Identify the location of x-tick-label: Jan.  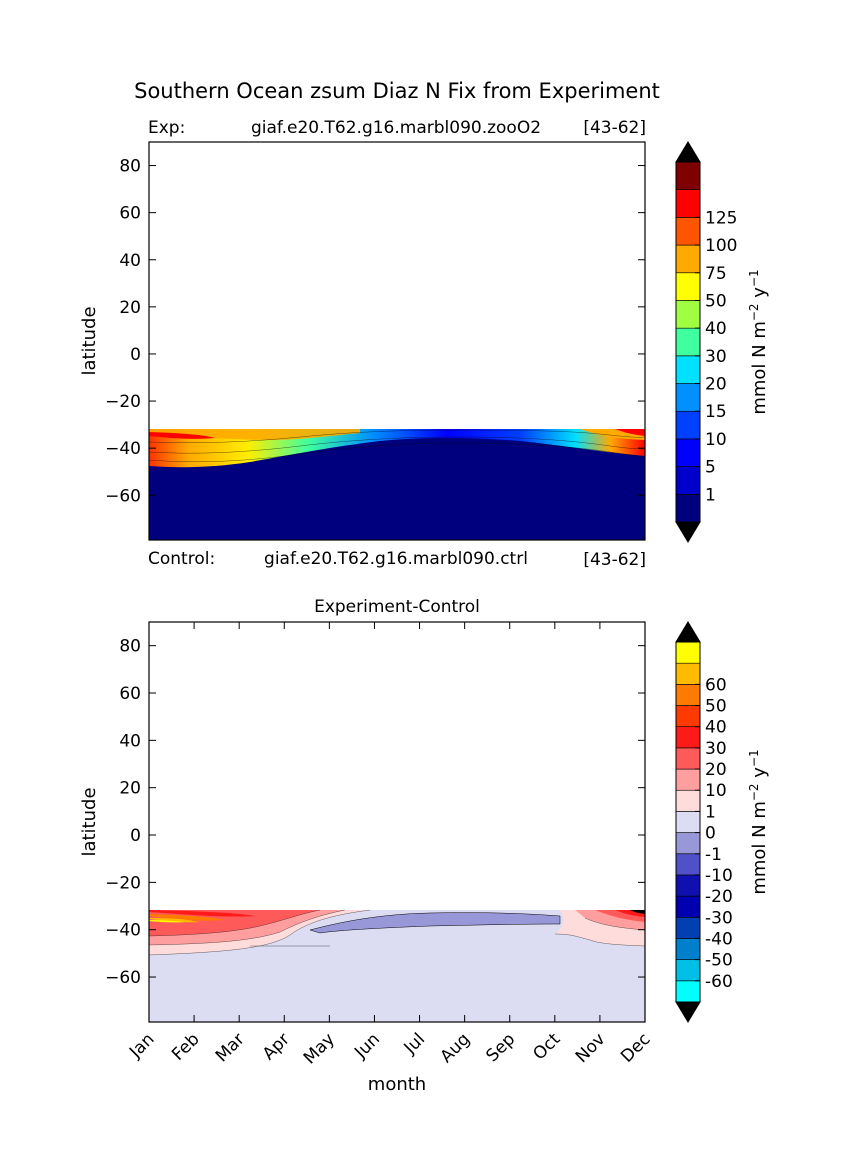
(141, 1045).